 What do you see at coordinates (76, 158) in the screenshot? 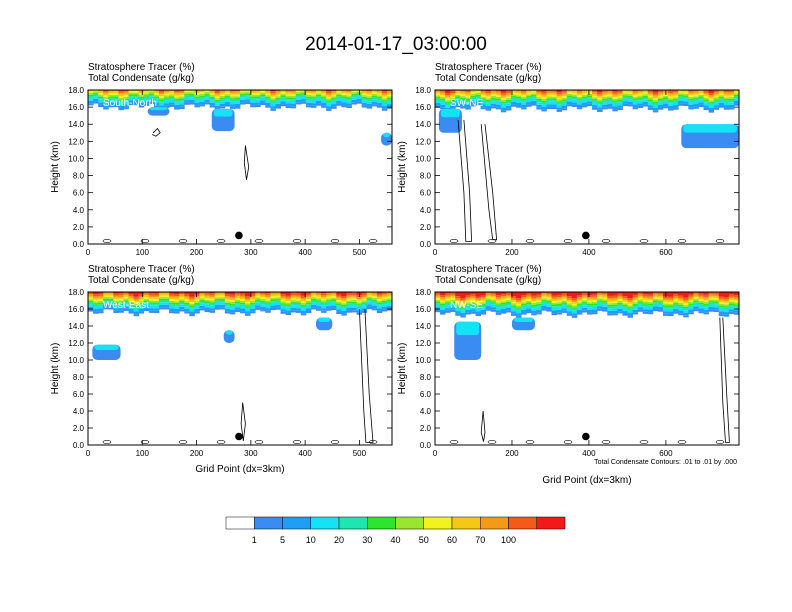
I see `y-tick-label: 10.0` at bounding box center [76, 158].